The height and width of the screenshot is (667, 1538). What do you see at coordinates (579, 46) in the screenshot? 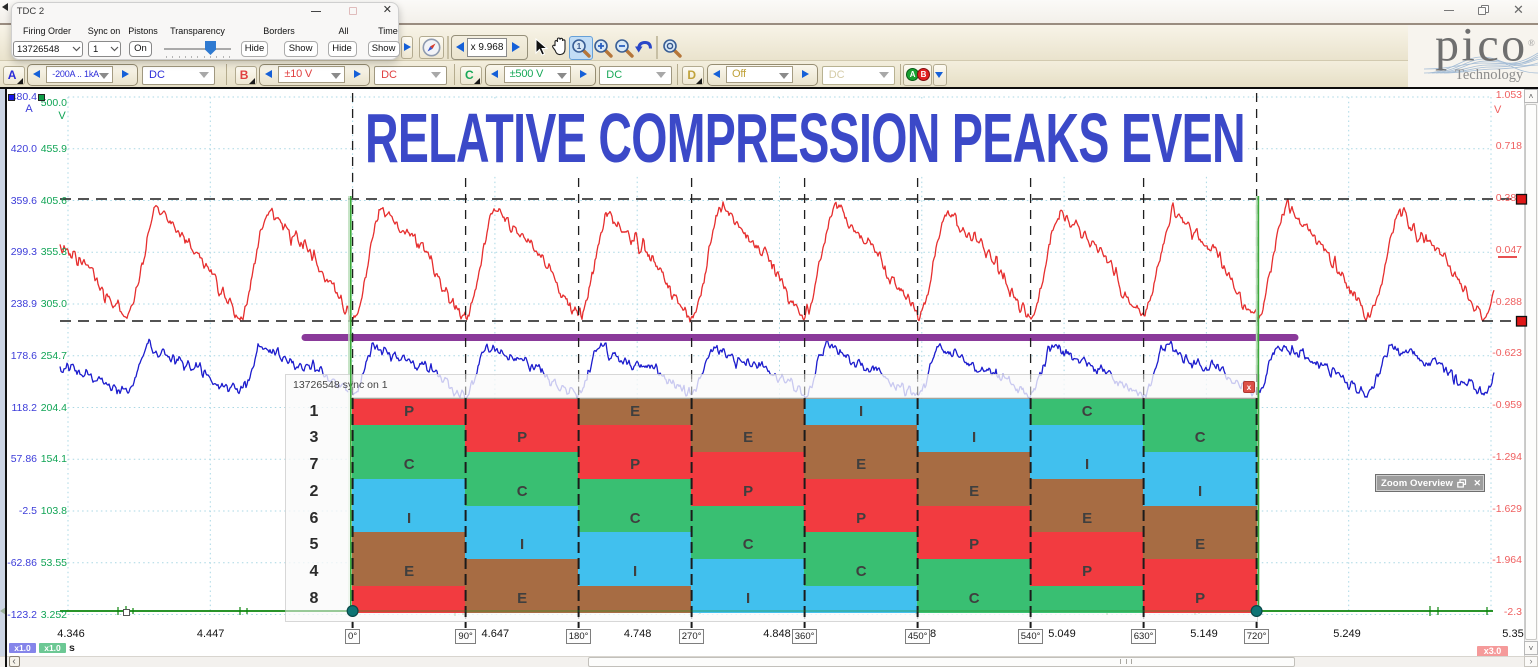
I see `svg-text: 1` at bounding box center [579, 46].